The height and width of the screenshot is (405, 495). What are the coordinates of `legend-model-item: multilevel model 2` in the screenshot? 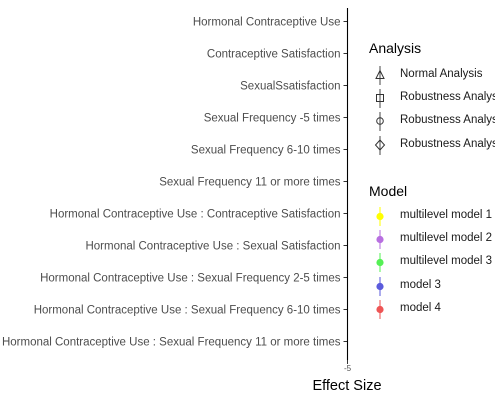 It's located at (432, 239).